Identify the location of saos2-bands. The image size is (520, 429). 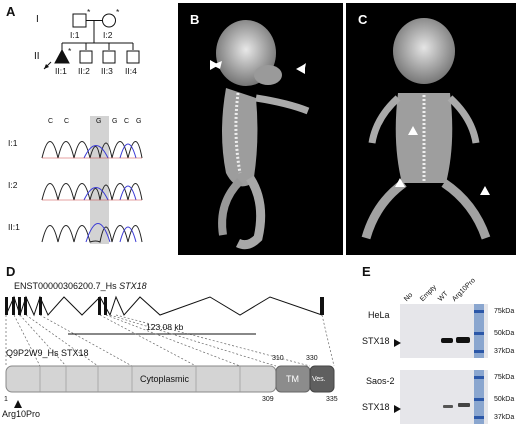
(463, 397).